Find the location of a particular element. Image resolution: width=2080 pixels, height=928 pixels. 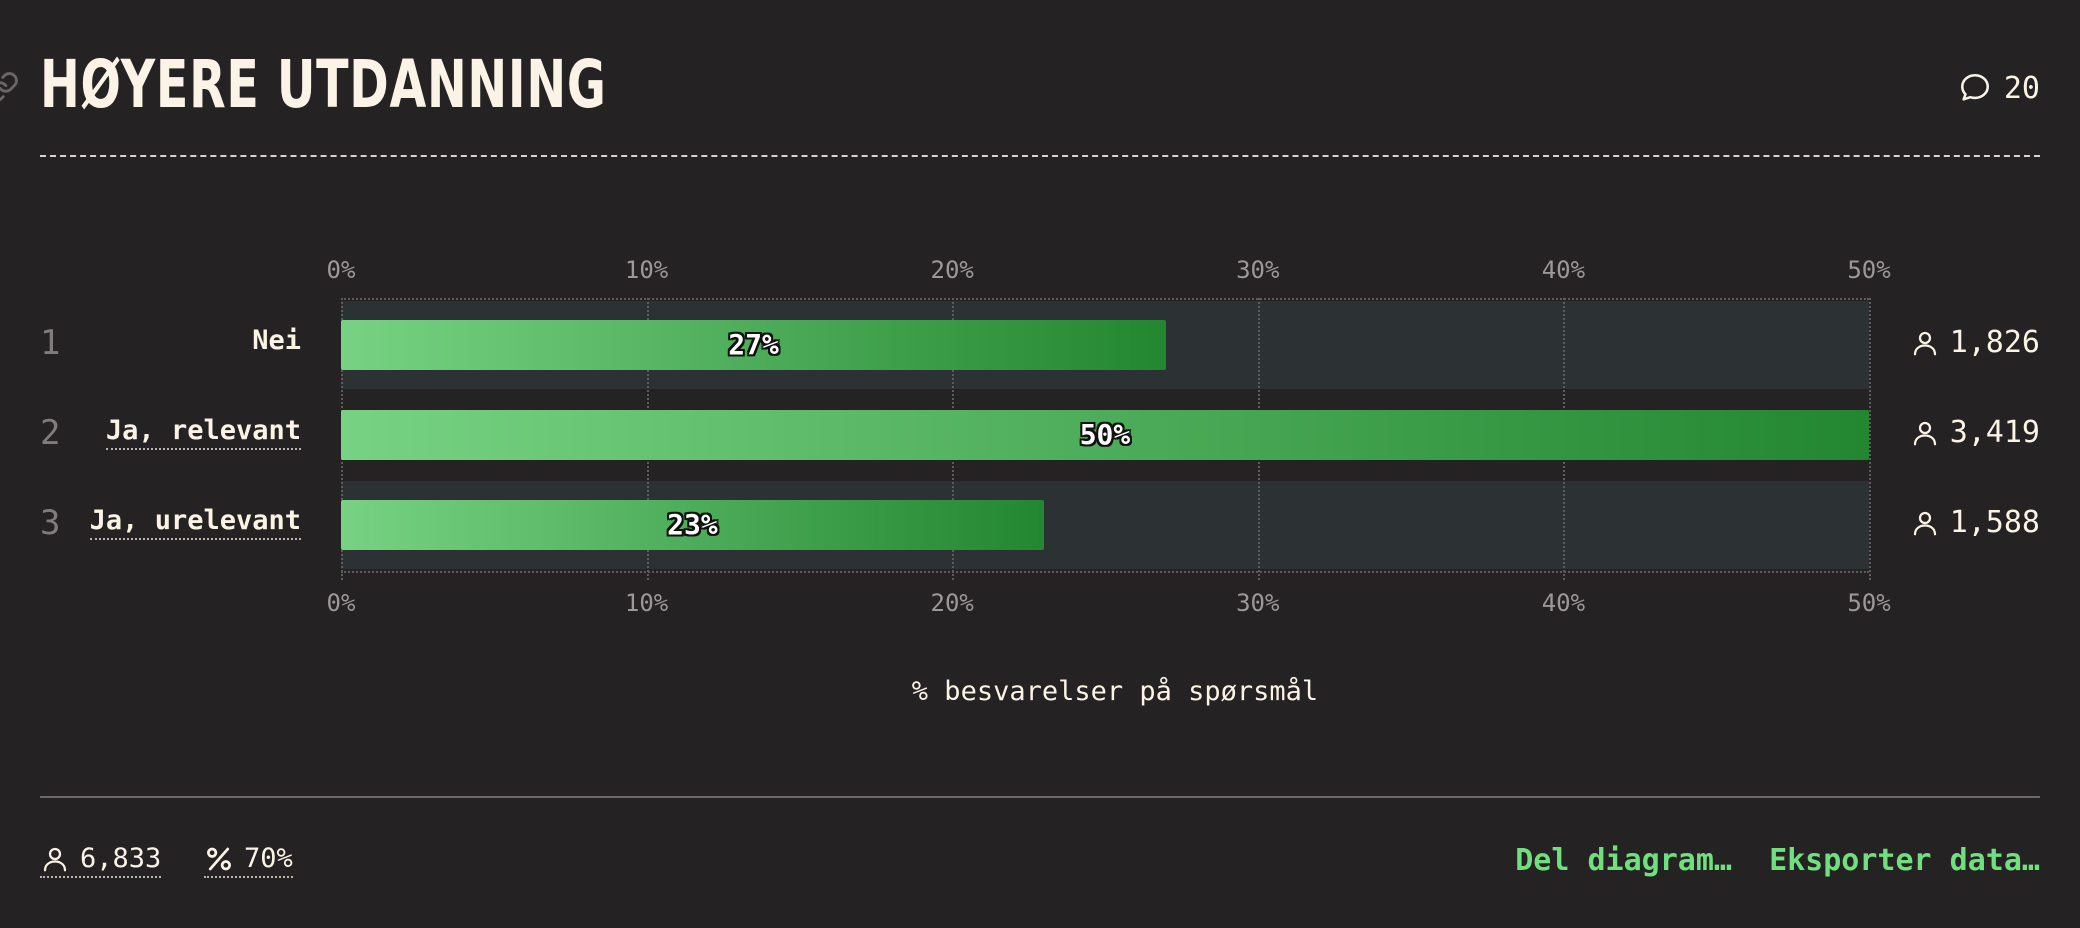

total-respondents: 6,833 is located at coordinates (101, 860).